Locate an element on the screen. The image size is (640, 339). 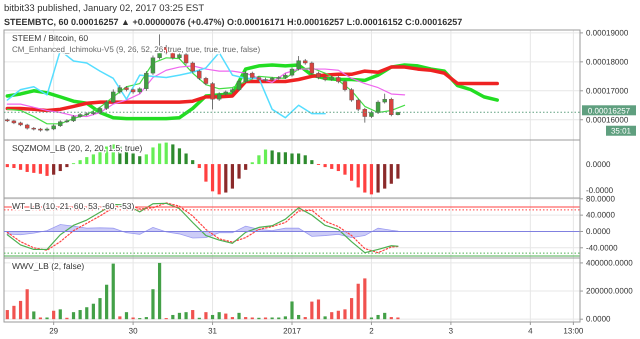
chart-title: WWV_LB (2, false) is located at coordinates (48, 266).